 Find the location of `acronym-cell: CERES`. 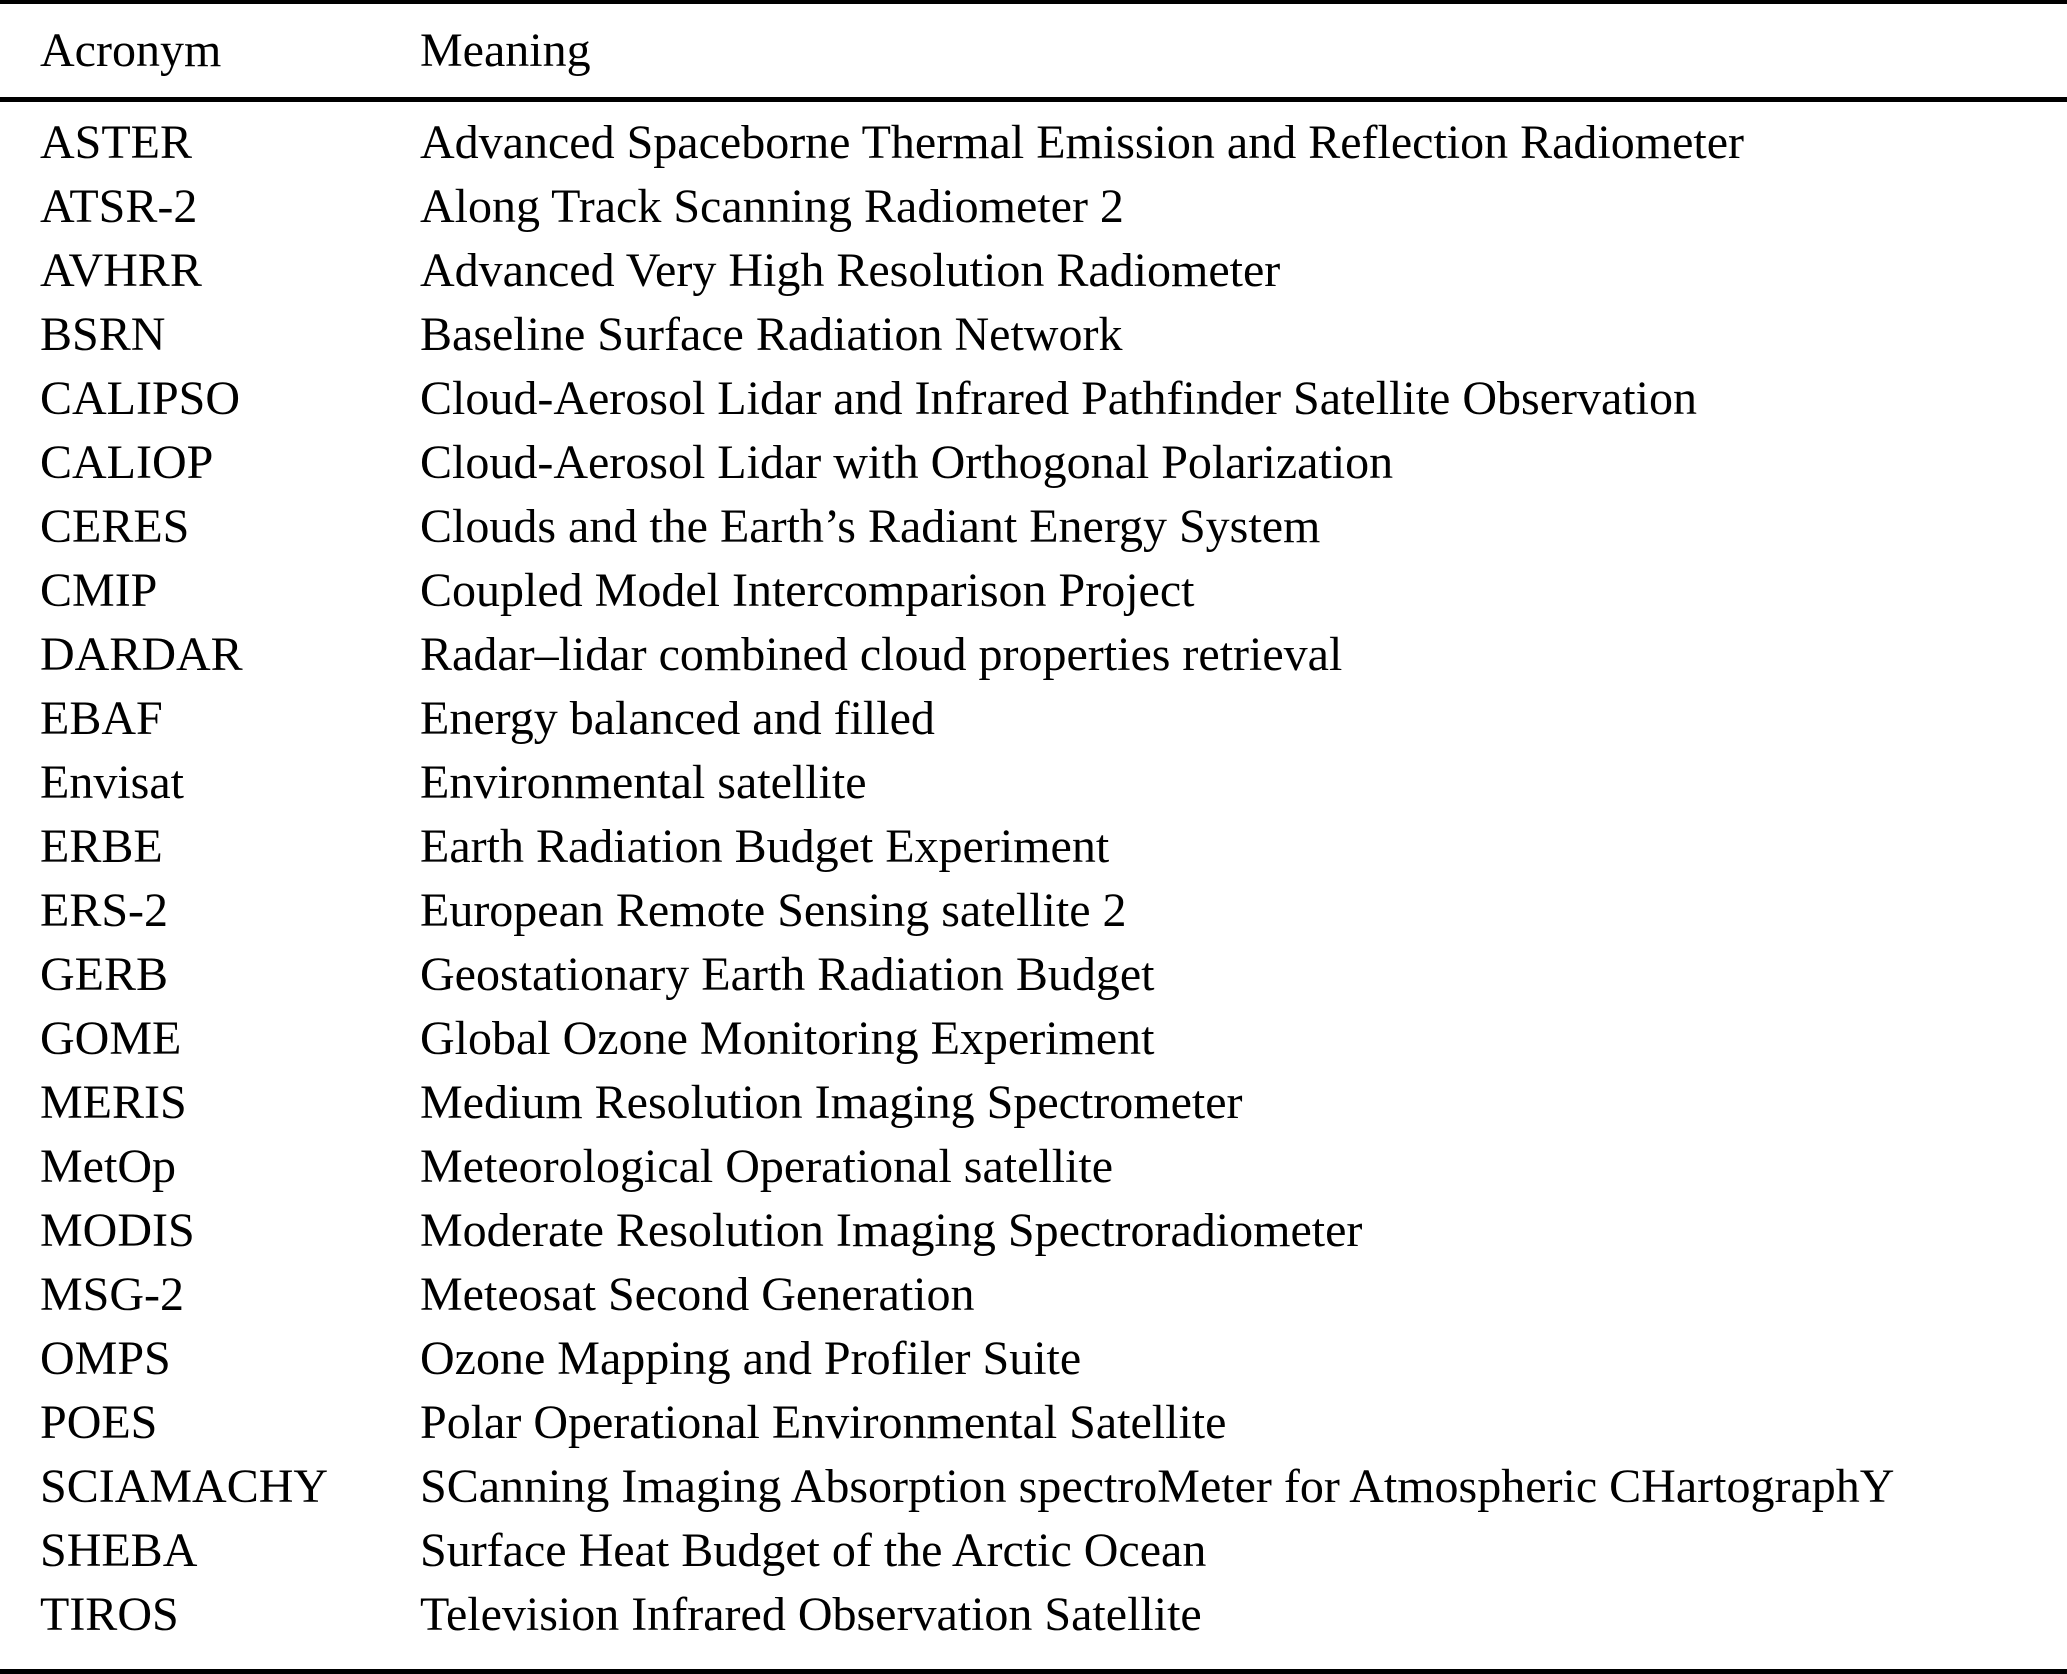

acronym-cell: CERES is located at coordinates (115, 526).